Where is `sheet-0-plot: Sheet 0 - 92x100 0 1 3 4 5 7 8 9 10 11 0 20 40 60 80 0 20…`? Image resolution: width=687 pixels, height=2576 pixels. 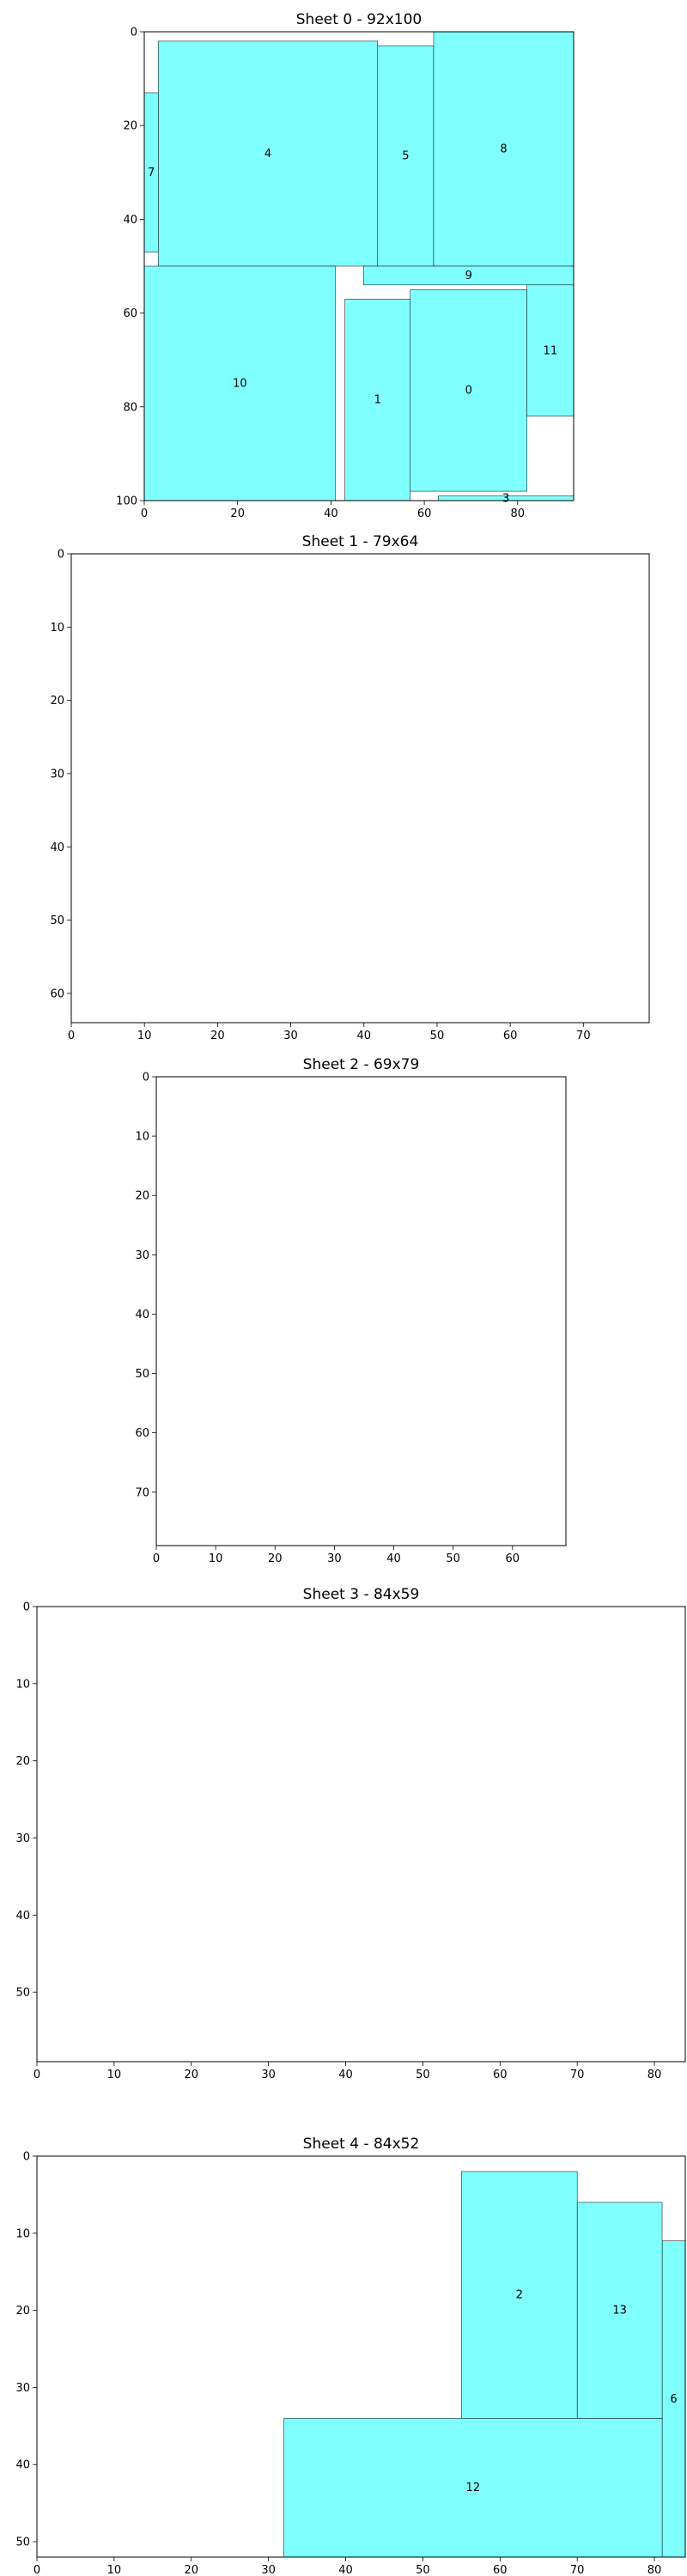
sheet-0-plot: Sheet 0 - 92x100 0 1 3 4 5 7 8 9 10 11 0 20 40 60 80 0 20… is located at coordinates (345, 265).